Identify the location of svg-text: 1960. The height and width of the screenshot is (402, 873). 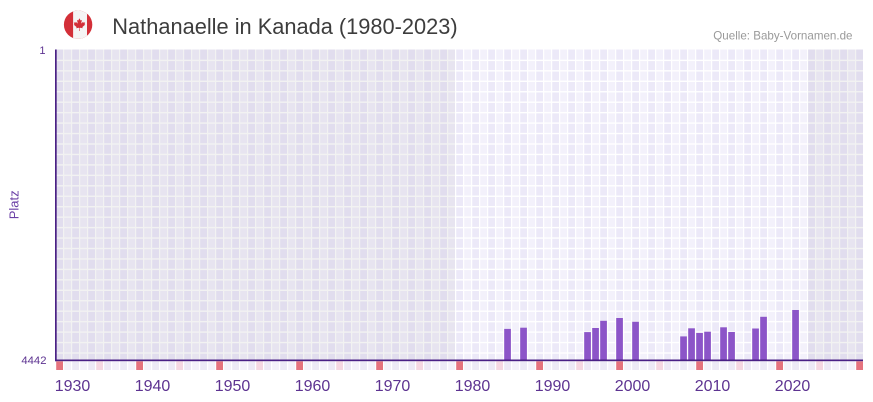
(313, 386).